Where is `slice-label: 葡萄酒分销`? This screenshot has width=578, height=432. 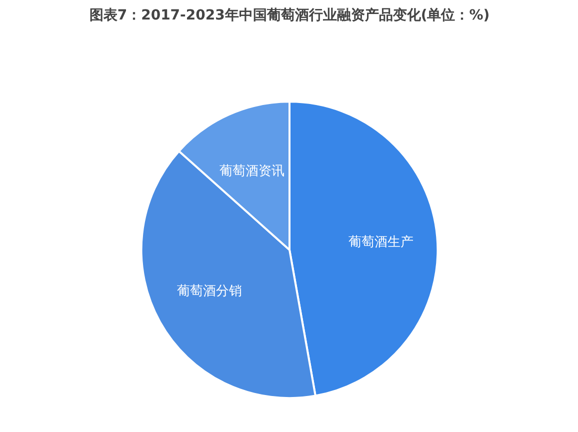 slice-label: 葡萄酒分销 is located at coordinates (209, 292).